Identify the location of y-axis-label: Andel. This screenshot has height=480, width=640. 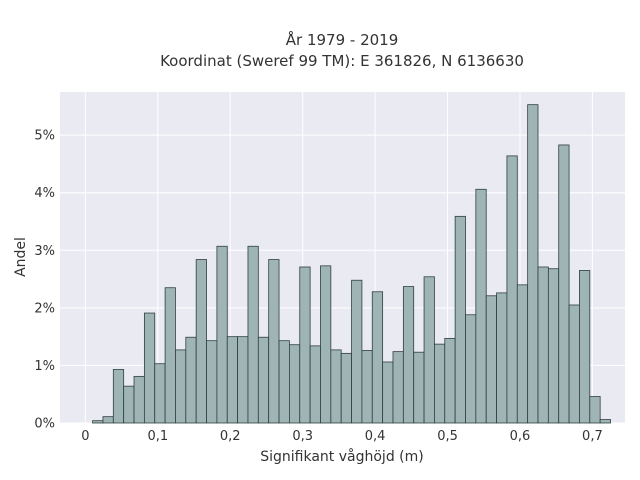
(21, 257).